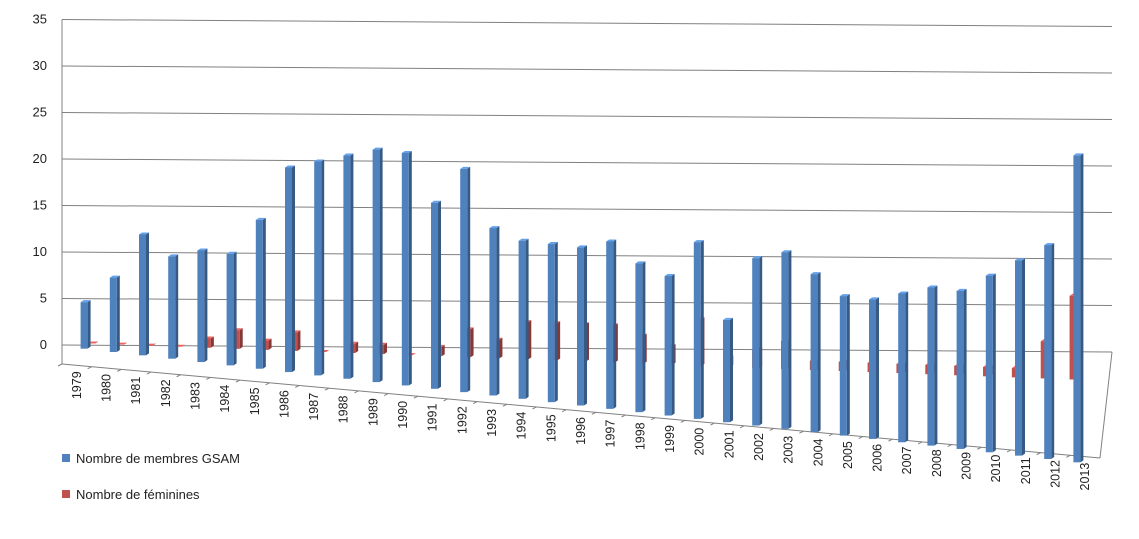 The width and height of the screenshot is (1139, 539). Describe the element at coordinates (1106, 405) in the screenshot. I see `floor-right-edge` at that location.